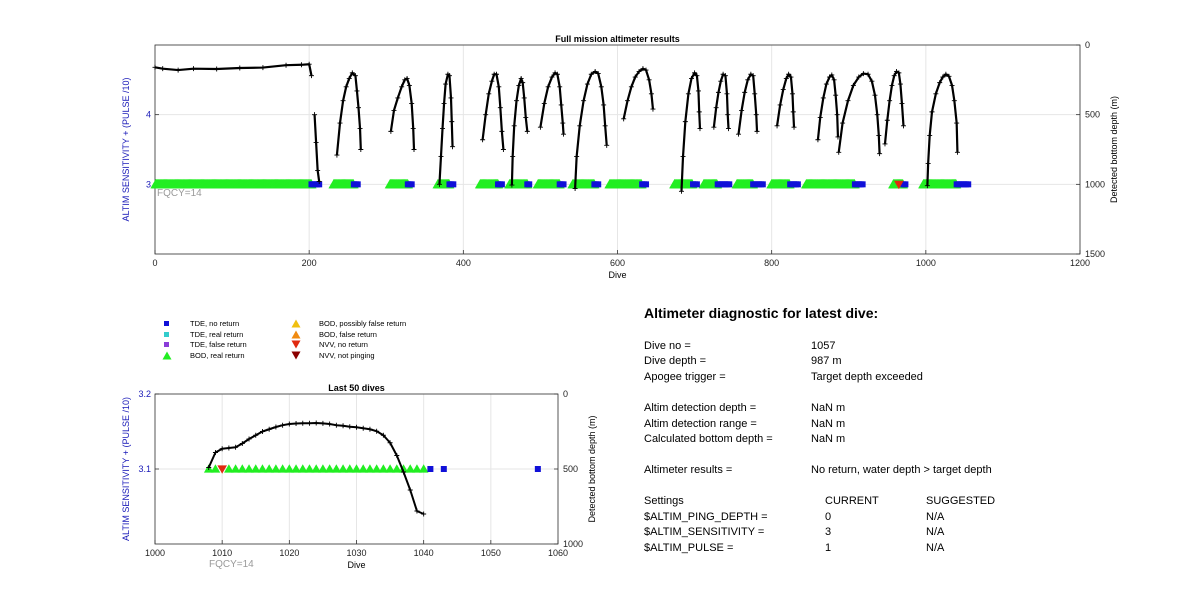  What do you see at coordinates (685, 377) in the screenshot?
I see `diag-label: Apogee trigger =` at bounding box center [685, 377].